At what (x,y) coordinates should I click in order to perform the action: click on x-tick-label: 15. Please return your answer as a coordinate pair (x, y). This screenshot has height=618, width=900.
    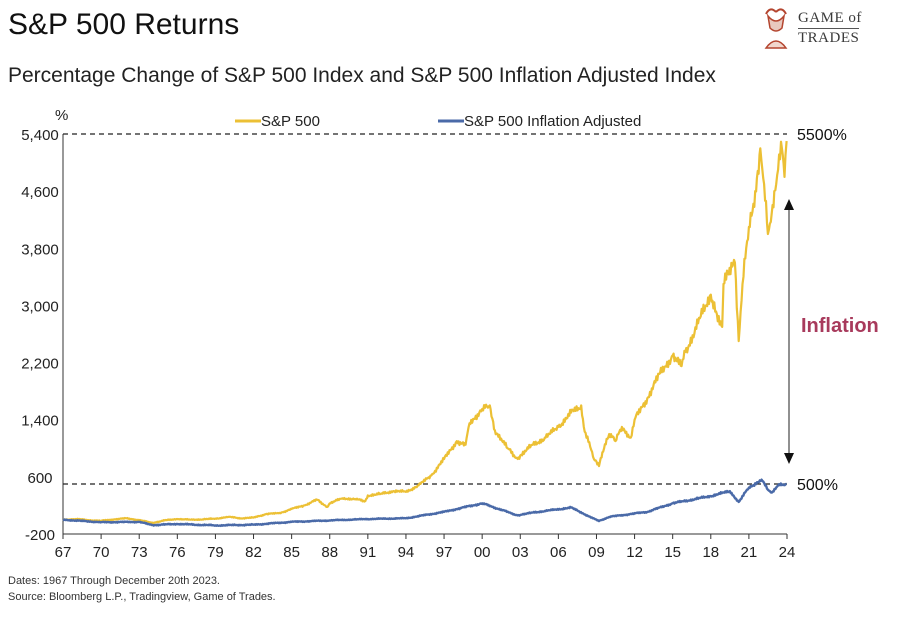
    Looking at the image, I should click on (672, 552).